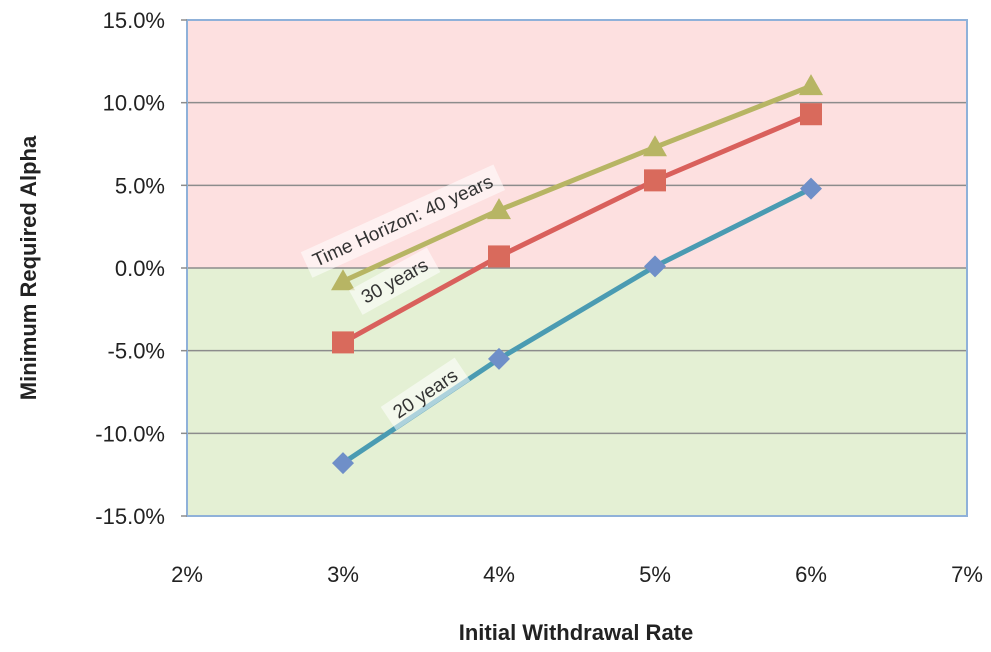  I want to click on x-tick-label: 5%, so click(655, 574).